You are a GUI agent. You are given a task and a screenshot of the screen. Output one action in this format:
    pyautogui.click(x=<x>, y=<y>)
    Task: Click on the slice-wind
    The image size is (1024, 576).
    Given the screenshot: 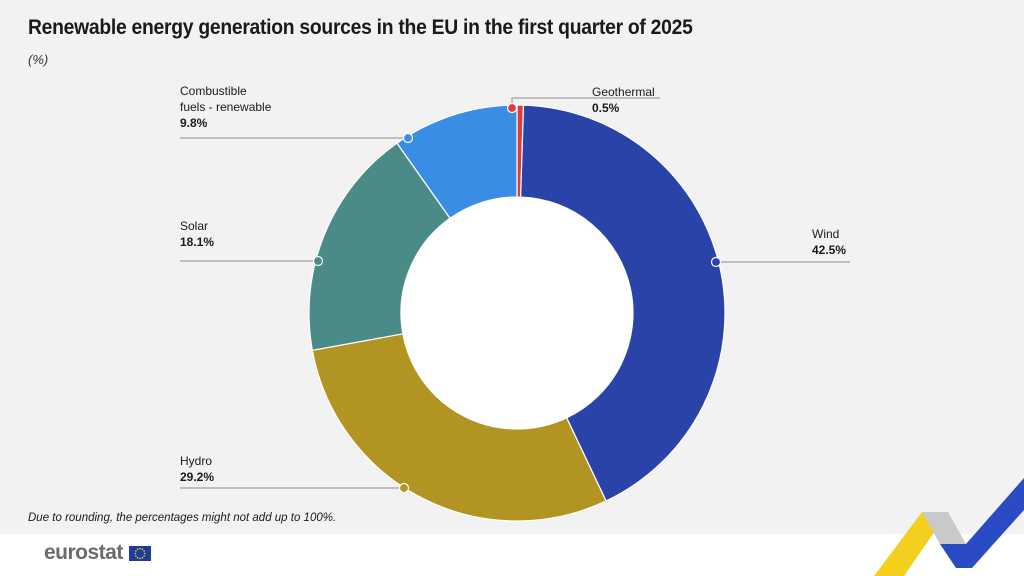 What is the action you would take?
    pyautogui.click(x=623, y=303)
    